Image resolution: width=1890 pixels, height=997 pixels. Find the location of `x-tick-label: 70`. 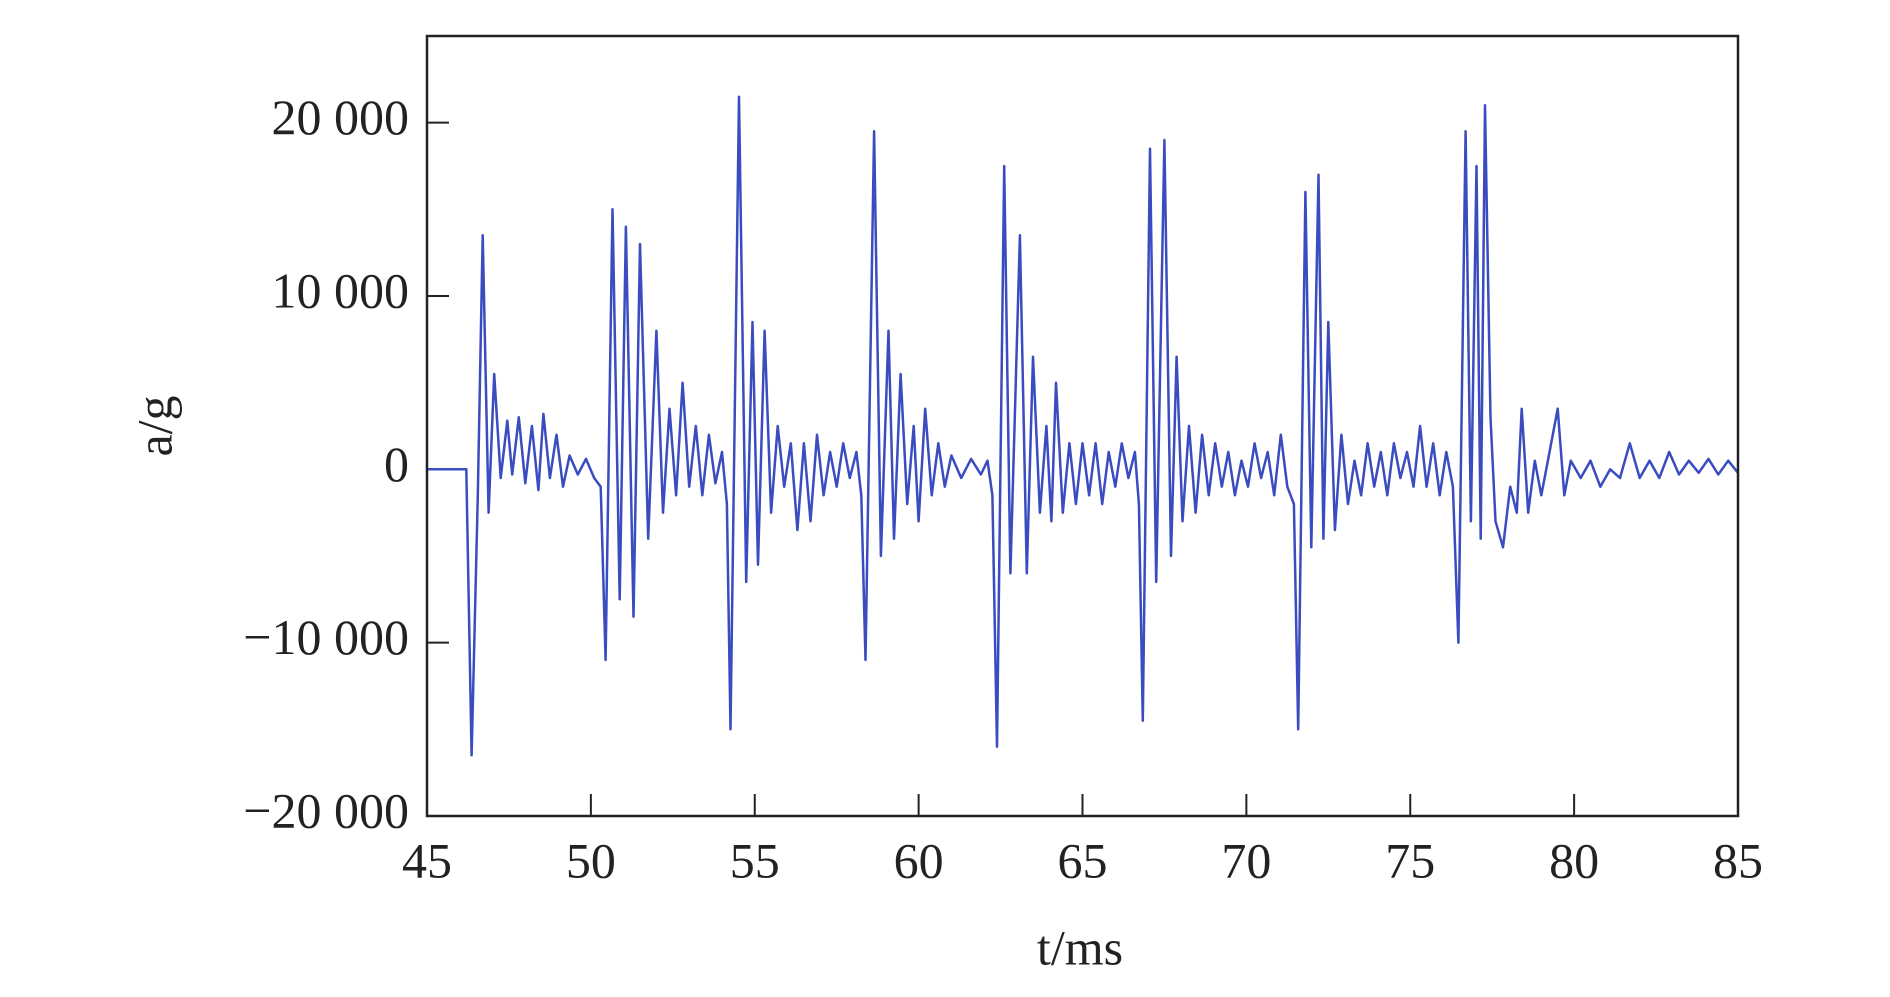

x-tick-label: 70 is located at coordinates (1246, 860).